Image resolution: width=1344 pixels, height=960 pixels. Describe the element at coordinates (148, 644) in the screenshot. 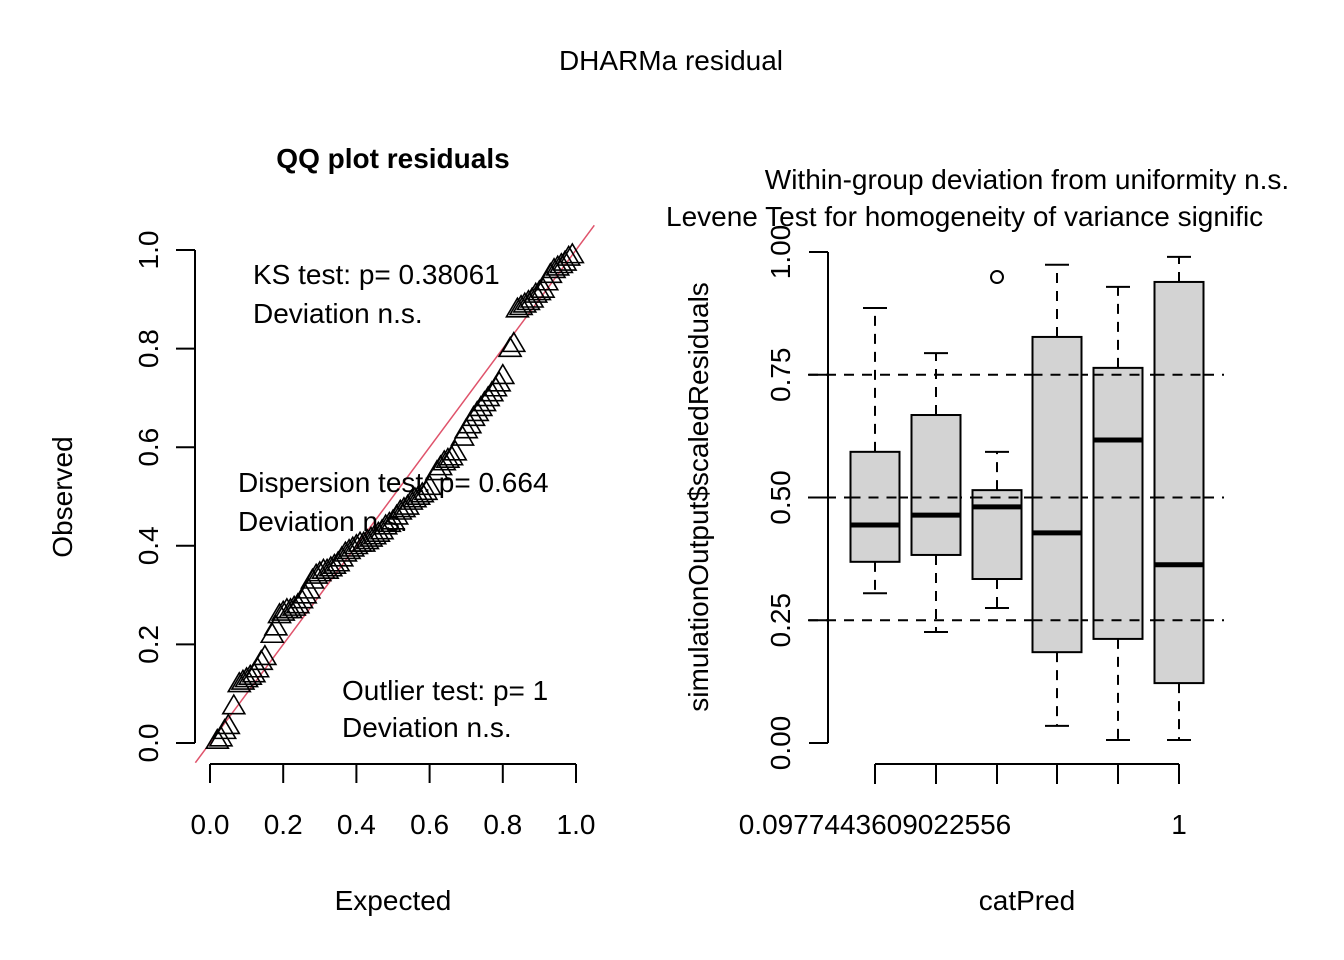

I see `qq-y-tick-label: 0.2` at that location.